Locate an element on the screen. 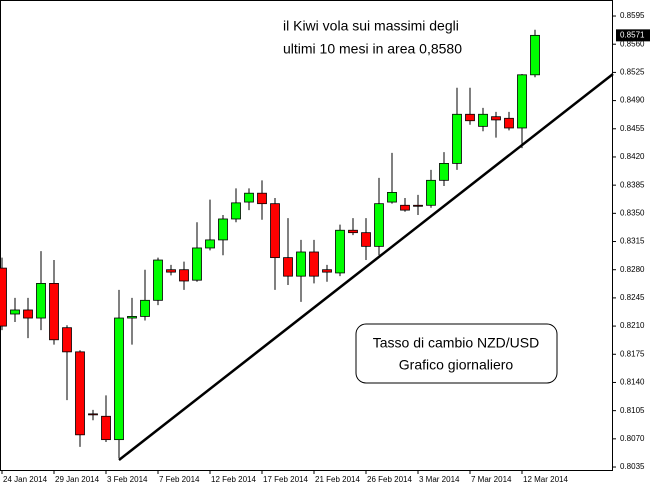 The height and width of the screenshot is (488, 650). x-tick-label: 29 Jan 2014 is located at coordinates (77, 479).